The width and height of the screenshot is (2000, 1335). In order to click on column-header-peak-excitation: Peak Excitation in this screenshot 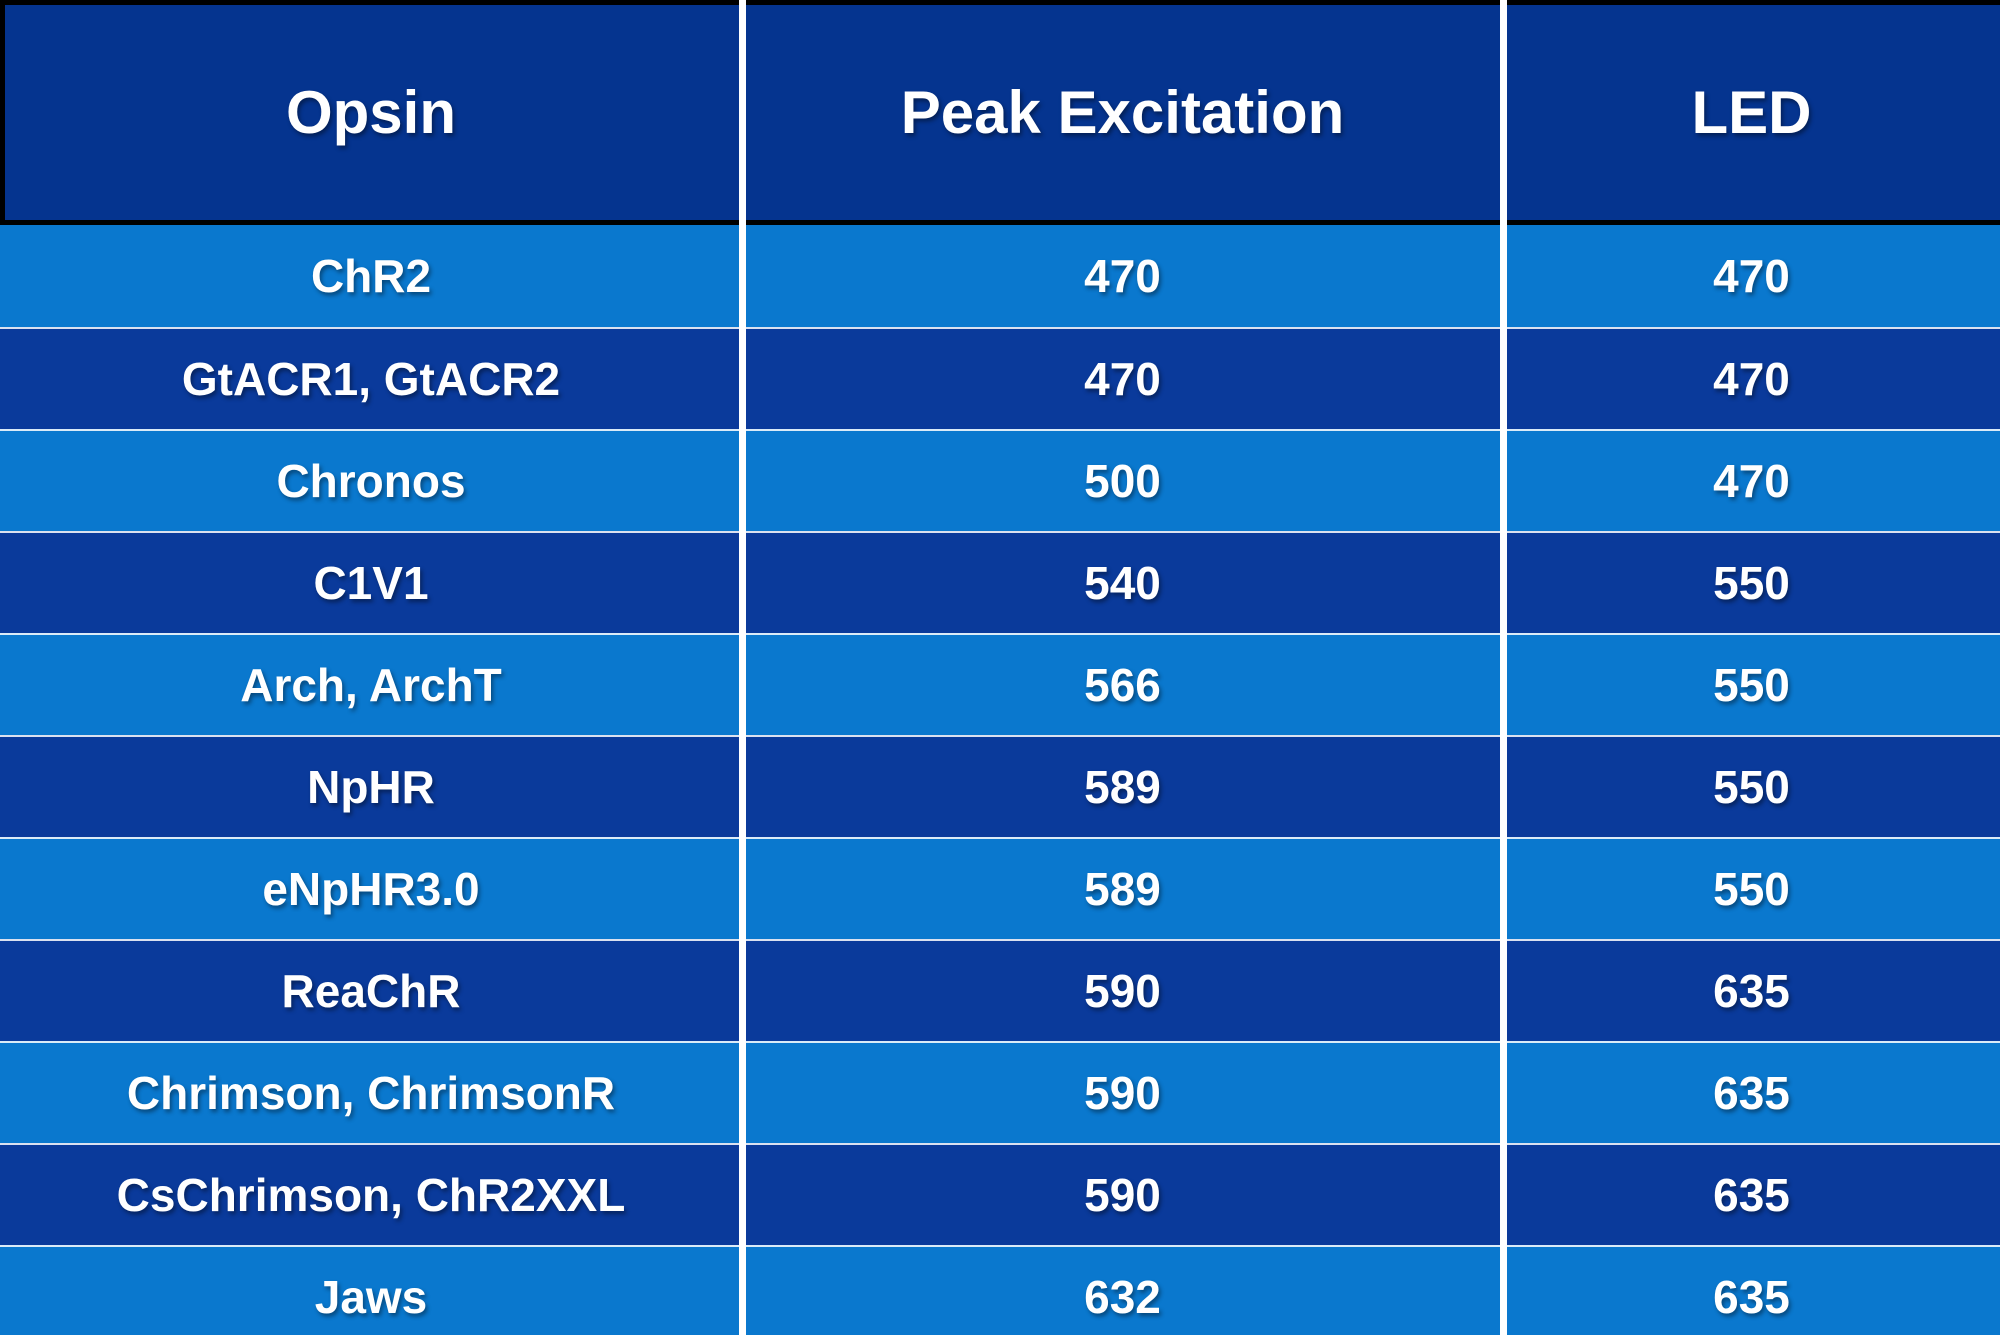, I will do `click(1122, 112)`.